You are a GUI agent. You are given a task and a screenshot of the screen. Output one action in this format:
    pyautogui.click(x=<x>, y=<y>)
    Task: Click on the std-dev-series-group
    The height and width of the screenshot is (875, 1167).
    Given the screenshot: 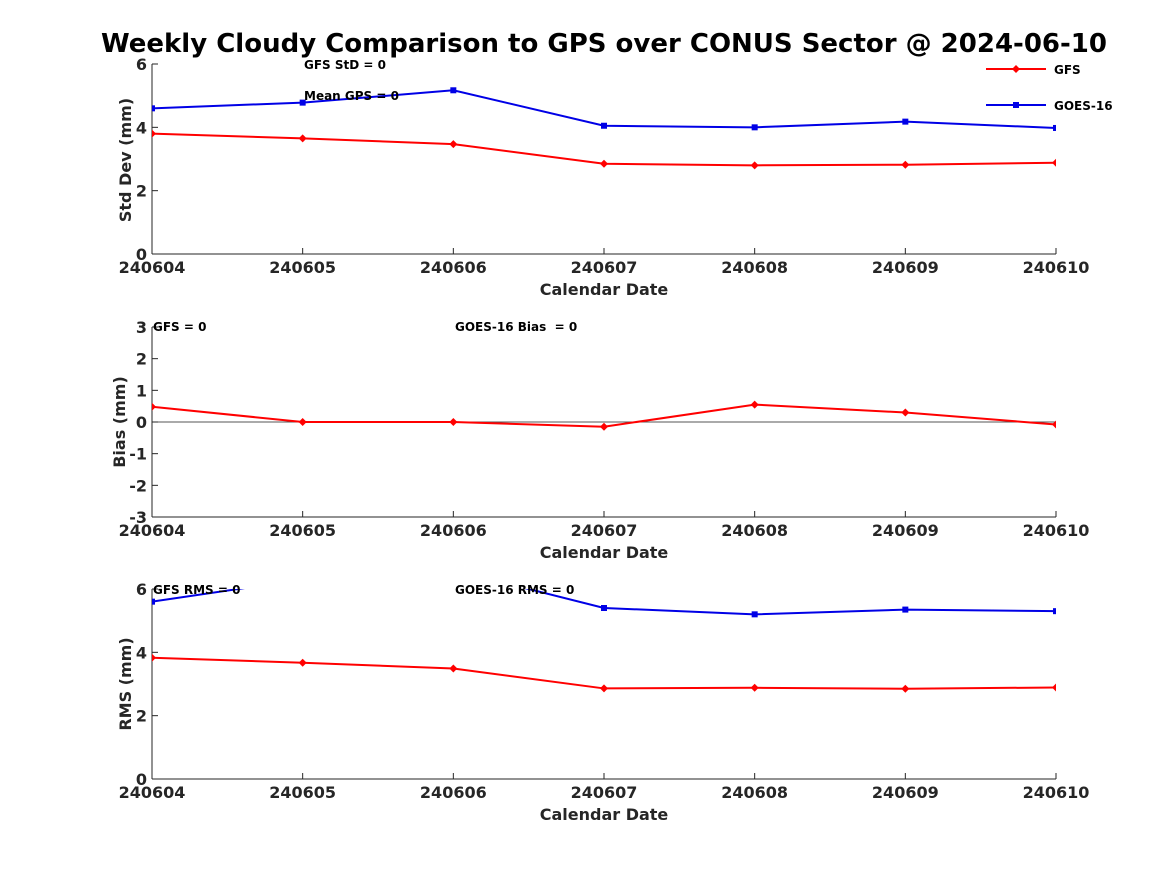 What is the action you would take?
    pyautogui.click(x=604, y=128)
    